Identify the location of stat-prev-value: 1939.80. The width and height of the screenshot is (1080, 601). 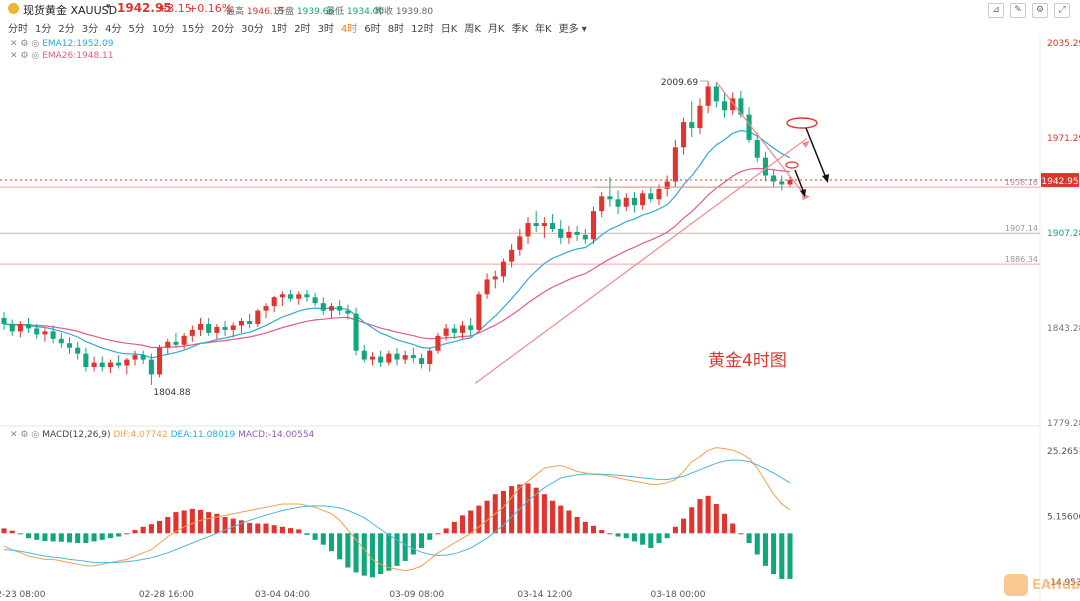
(414, 12).